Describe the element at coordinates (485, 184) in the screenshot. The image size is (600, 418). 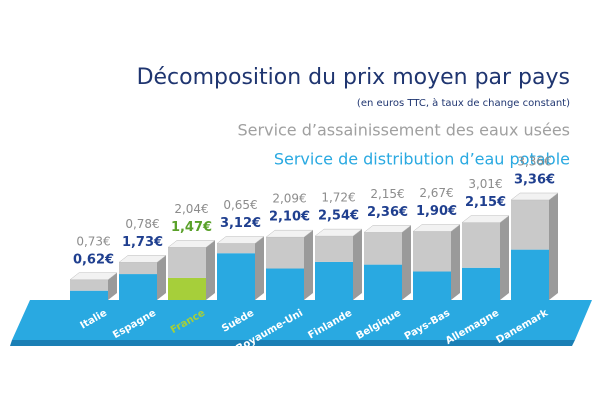
I see `value-label: 3,01€` at that location.